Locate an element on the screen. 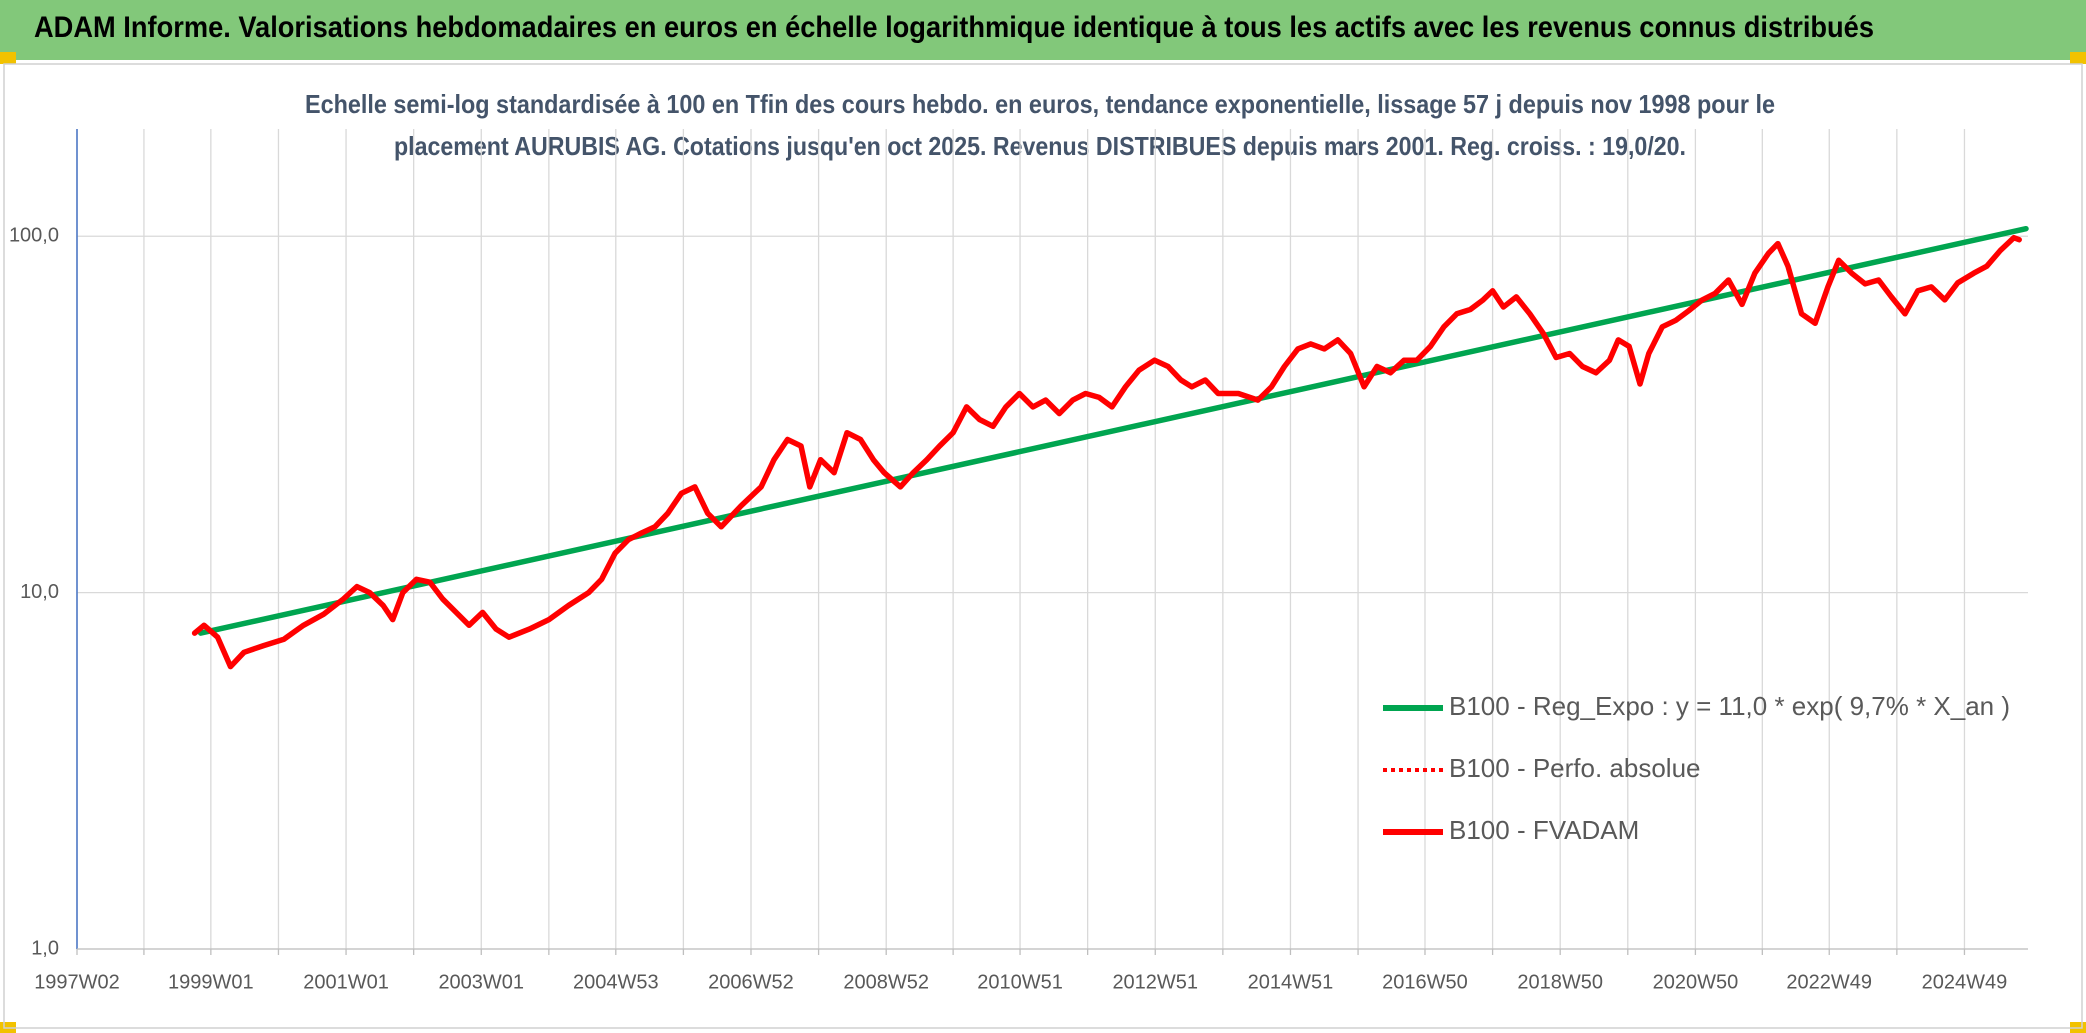 This screenshot has height=1033, width=2086. x-tick-label: 2001W01 is located at coordinates (346, 982).